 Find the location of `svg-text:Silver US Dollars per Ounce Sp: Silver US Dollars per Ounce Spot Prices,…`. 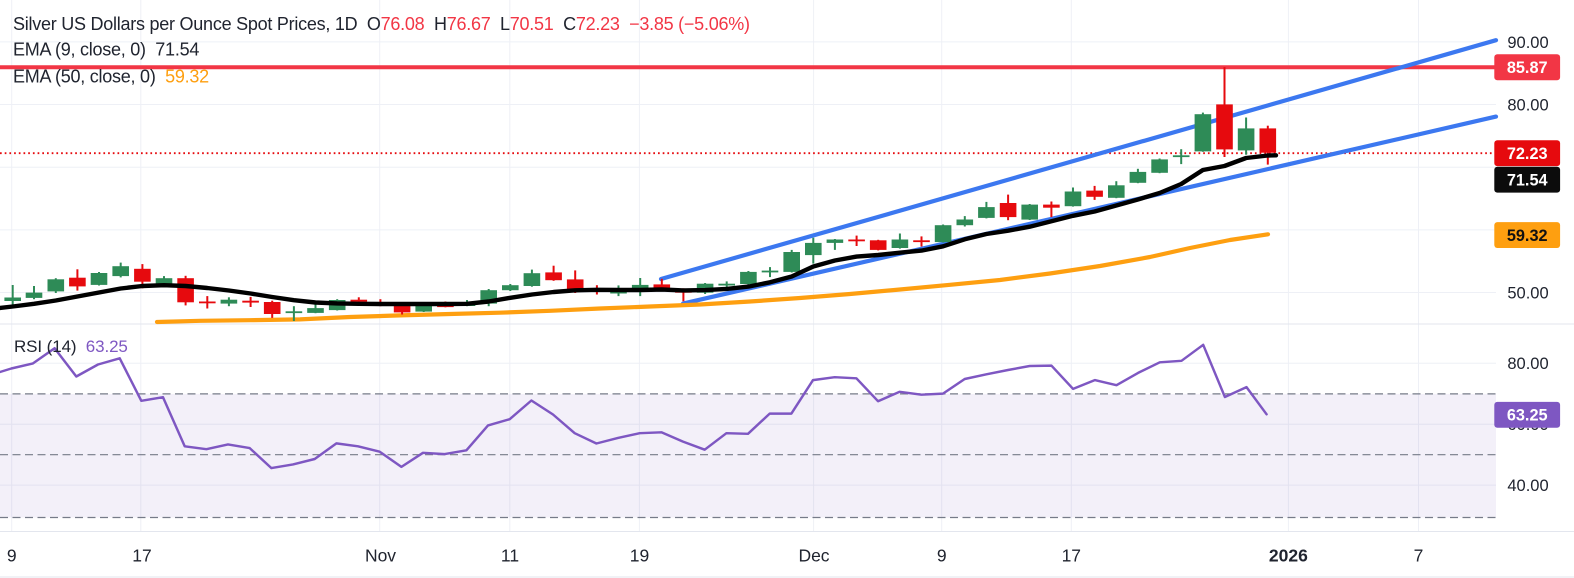

svg-text:Silver US Dollars per Ounce Sp: Silver US Dollars per Ounce Spot Prices,… is located at coordinates (381, 24).